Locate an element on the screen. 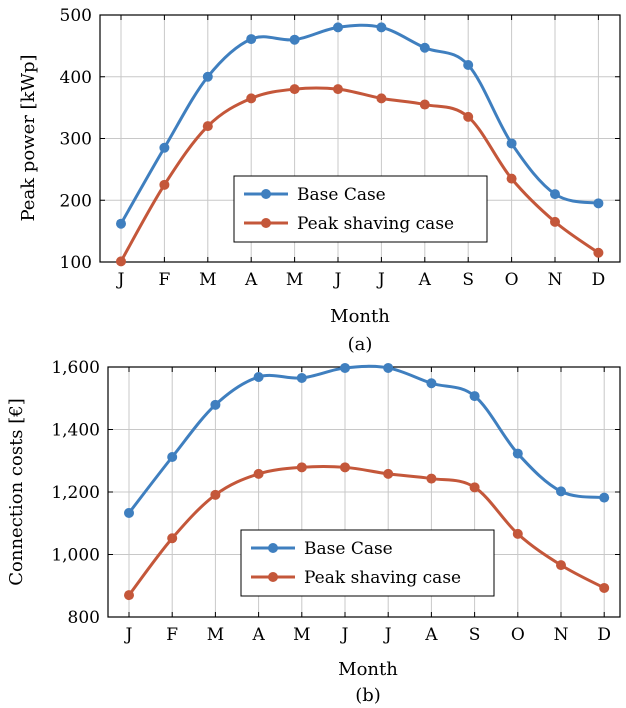  y-tick-label: 1,200 is located at coordinates (75, 493).